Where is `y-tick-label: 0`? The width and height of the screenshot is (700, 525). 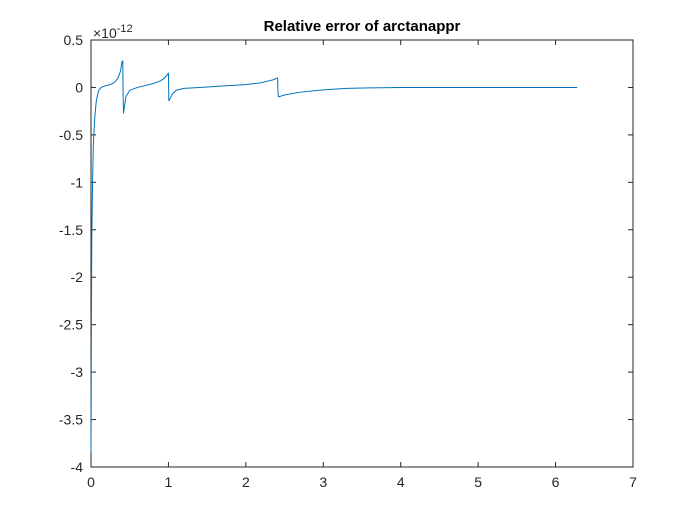 y-tick-label: 0 is located at coordinates (79, 87).